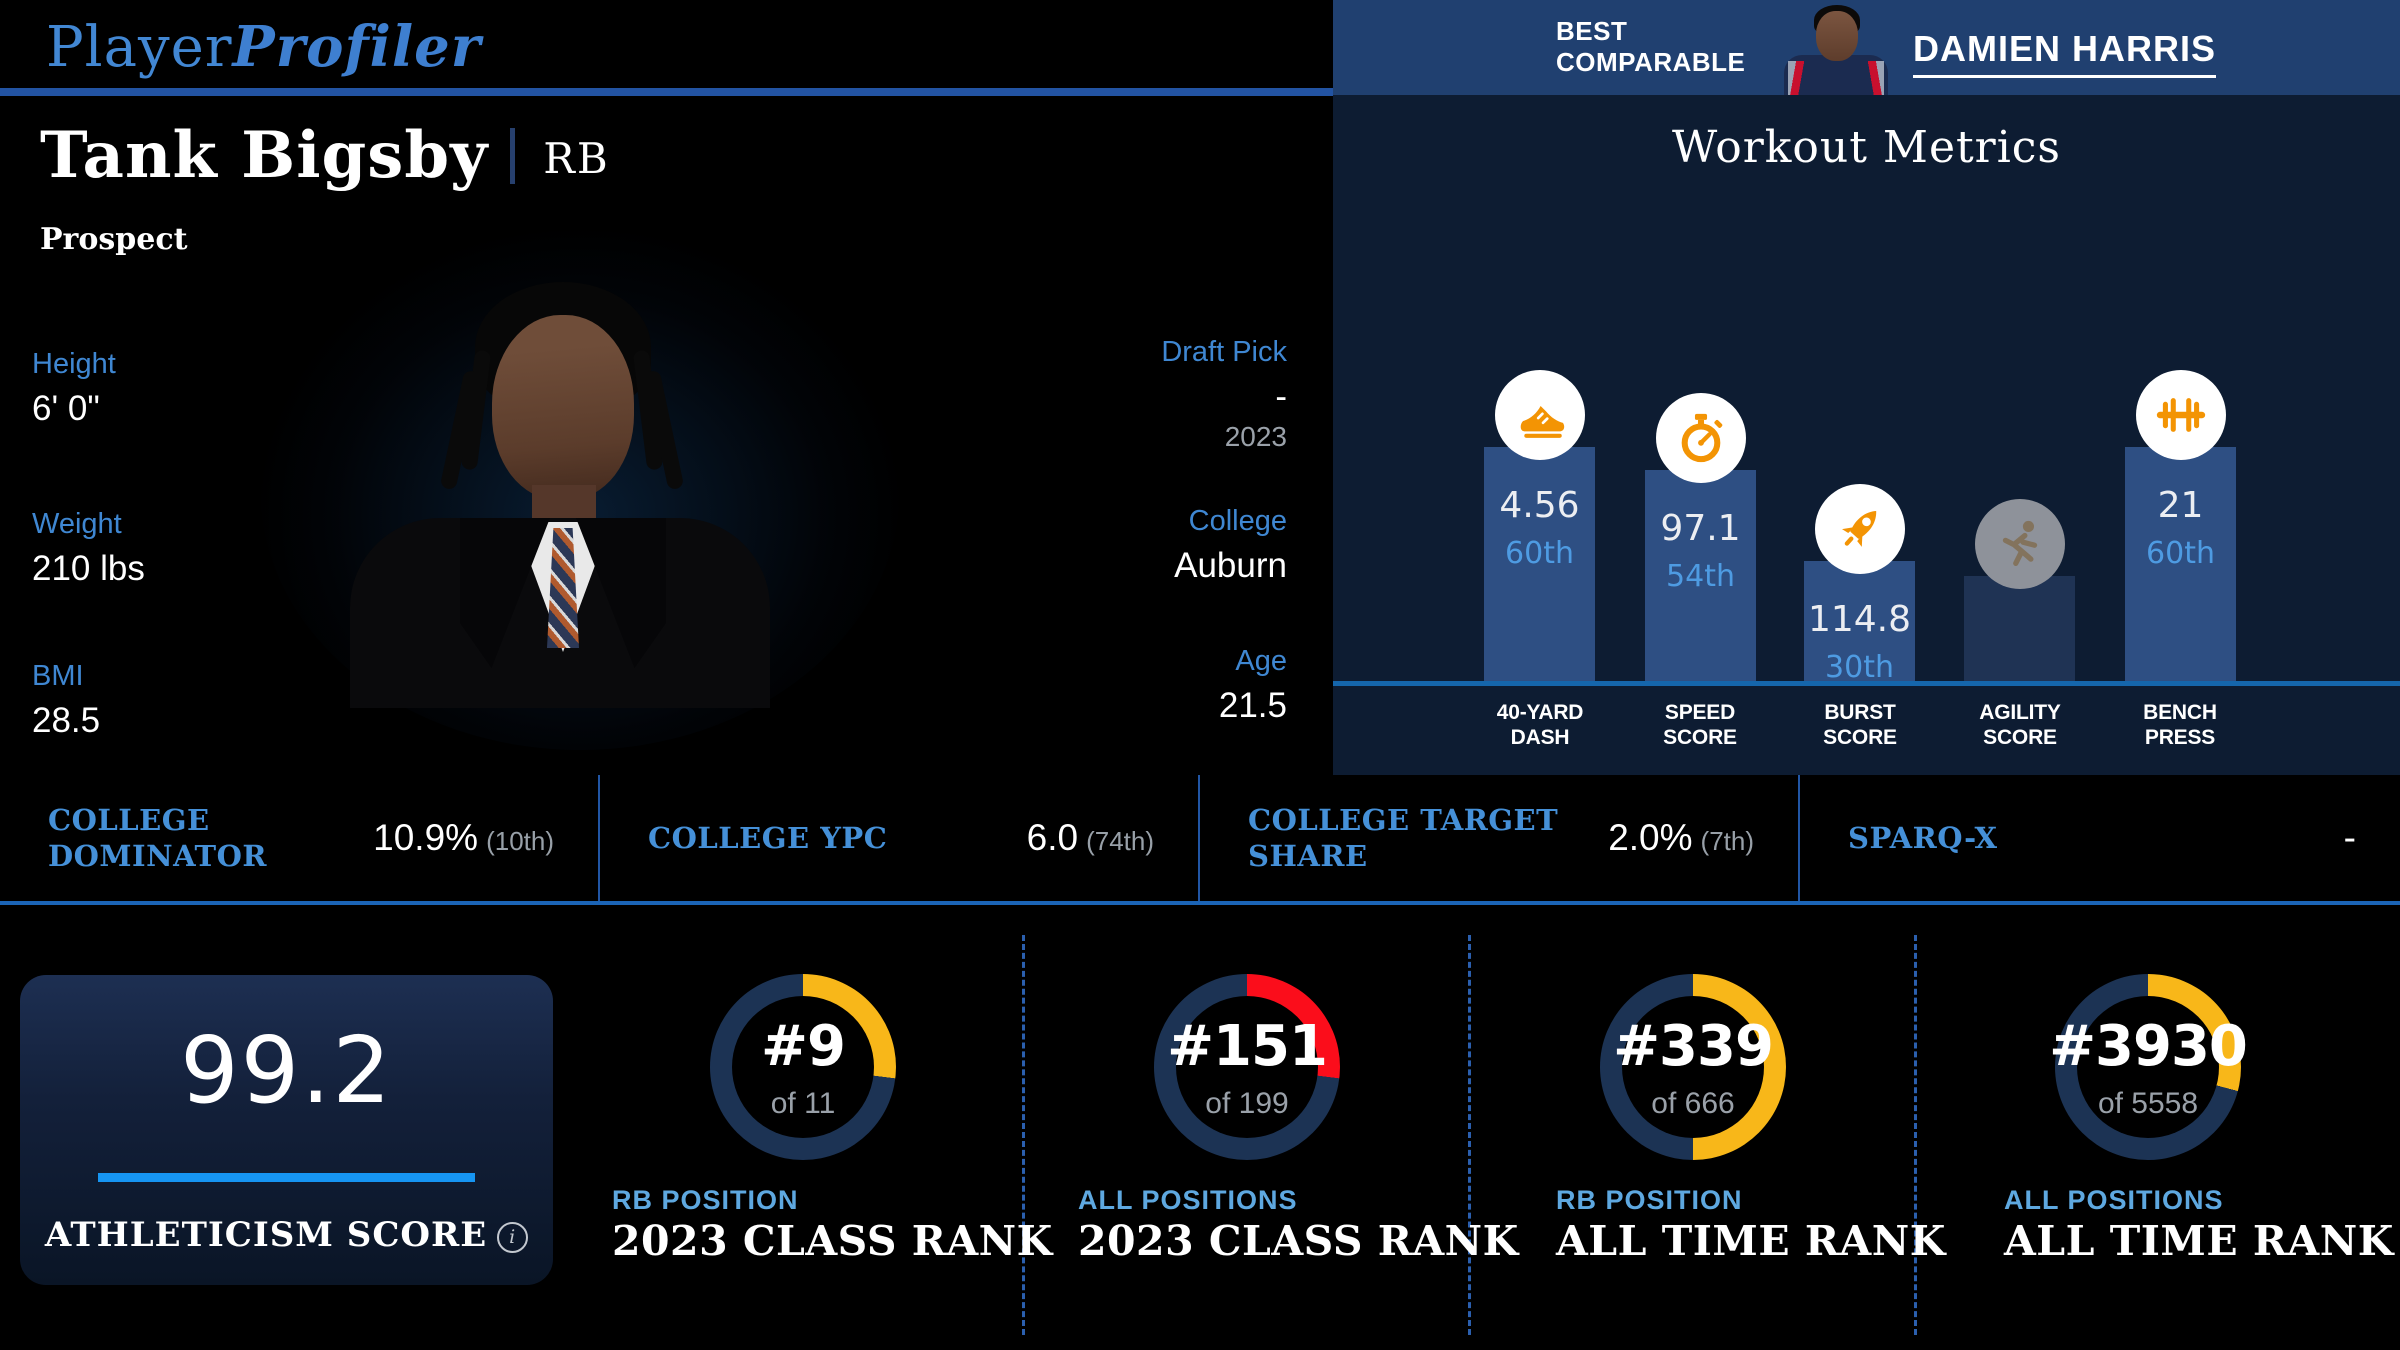 The height and width of the screenshot is (1350, 2400). I want to click on bio-weight-value: 210 lbs, so click(88, 568).